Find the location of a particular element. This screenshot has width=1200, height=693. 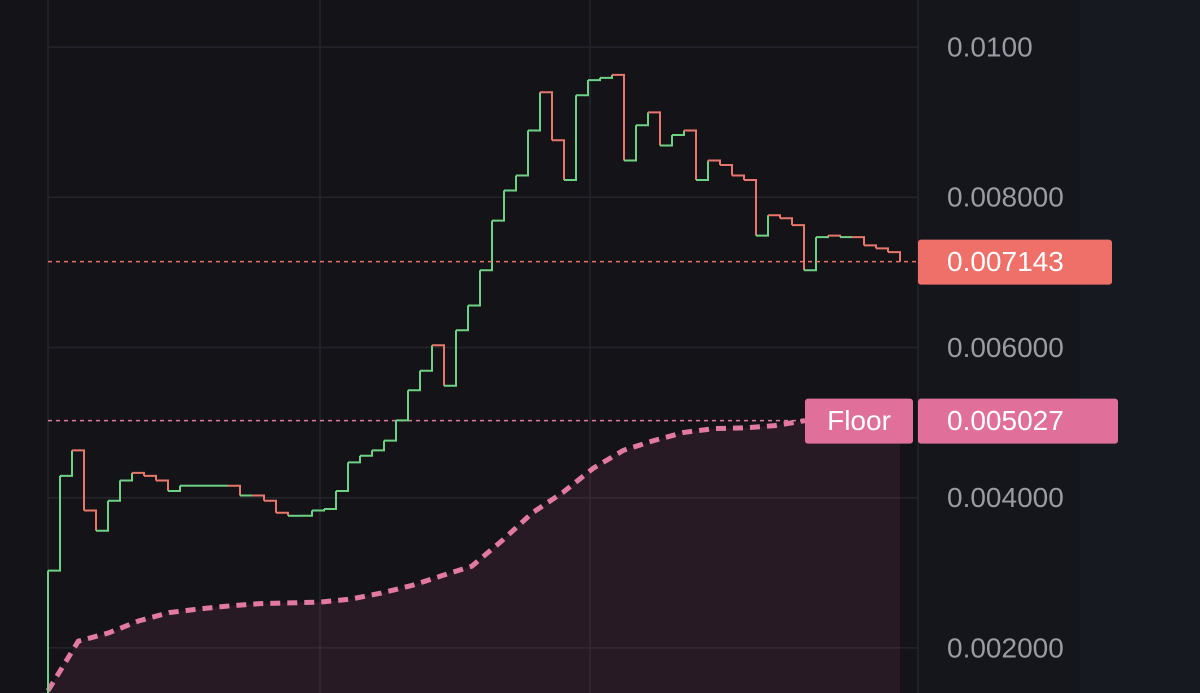

floor-tag-bg is located at coordinates (859, 421).